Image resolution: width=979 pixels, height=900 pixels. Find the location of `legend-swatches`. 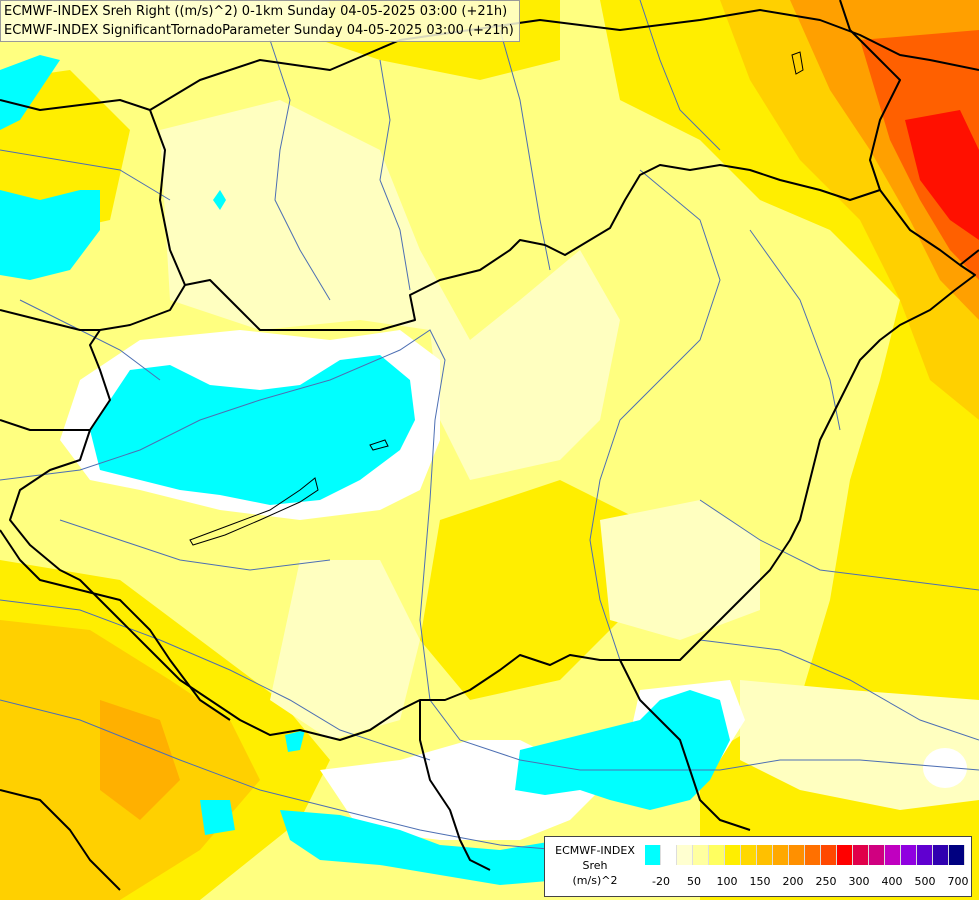

legend-swatches is located at coordinates (805, 855).